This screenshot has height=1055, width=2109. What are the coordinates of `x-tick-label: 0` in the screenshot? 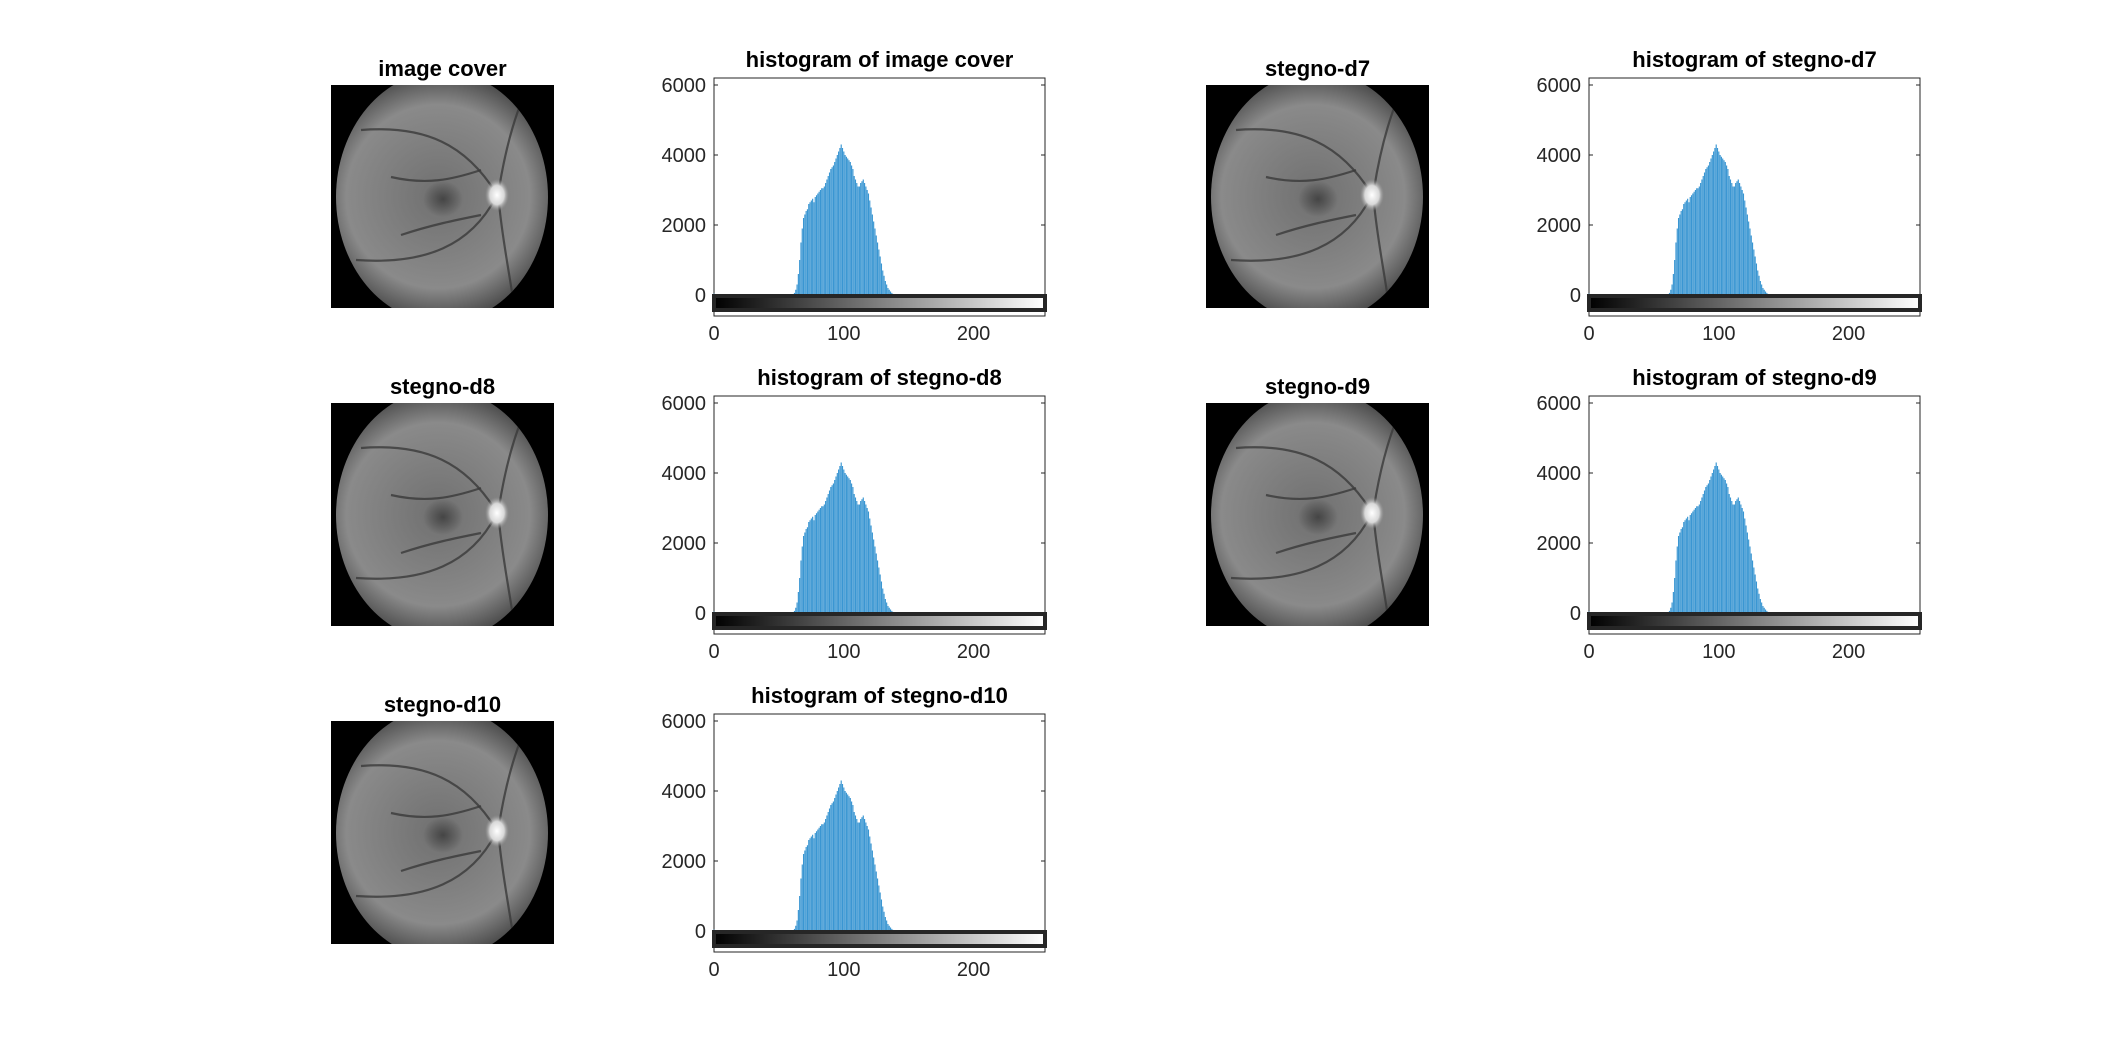 It's located at (713, 652).